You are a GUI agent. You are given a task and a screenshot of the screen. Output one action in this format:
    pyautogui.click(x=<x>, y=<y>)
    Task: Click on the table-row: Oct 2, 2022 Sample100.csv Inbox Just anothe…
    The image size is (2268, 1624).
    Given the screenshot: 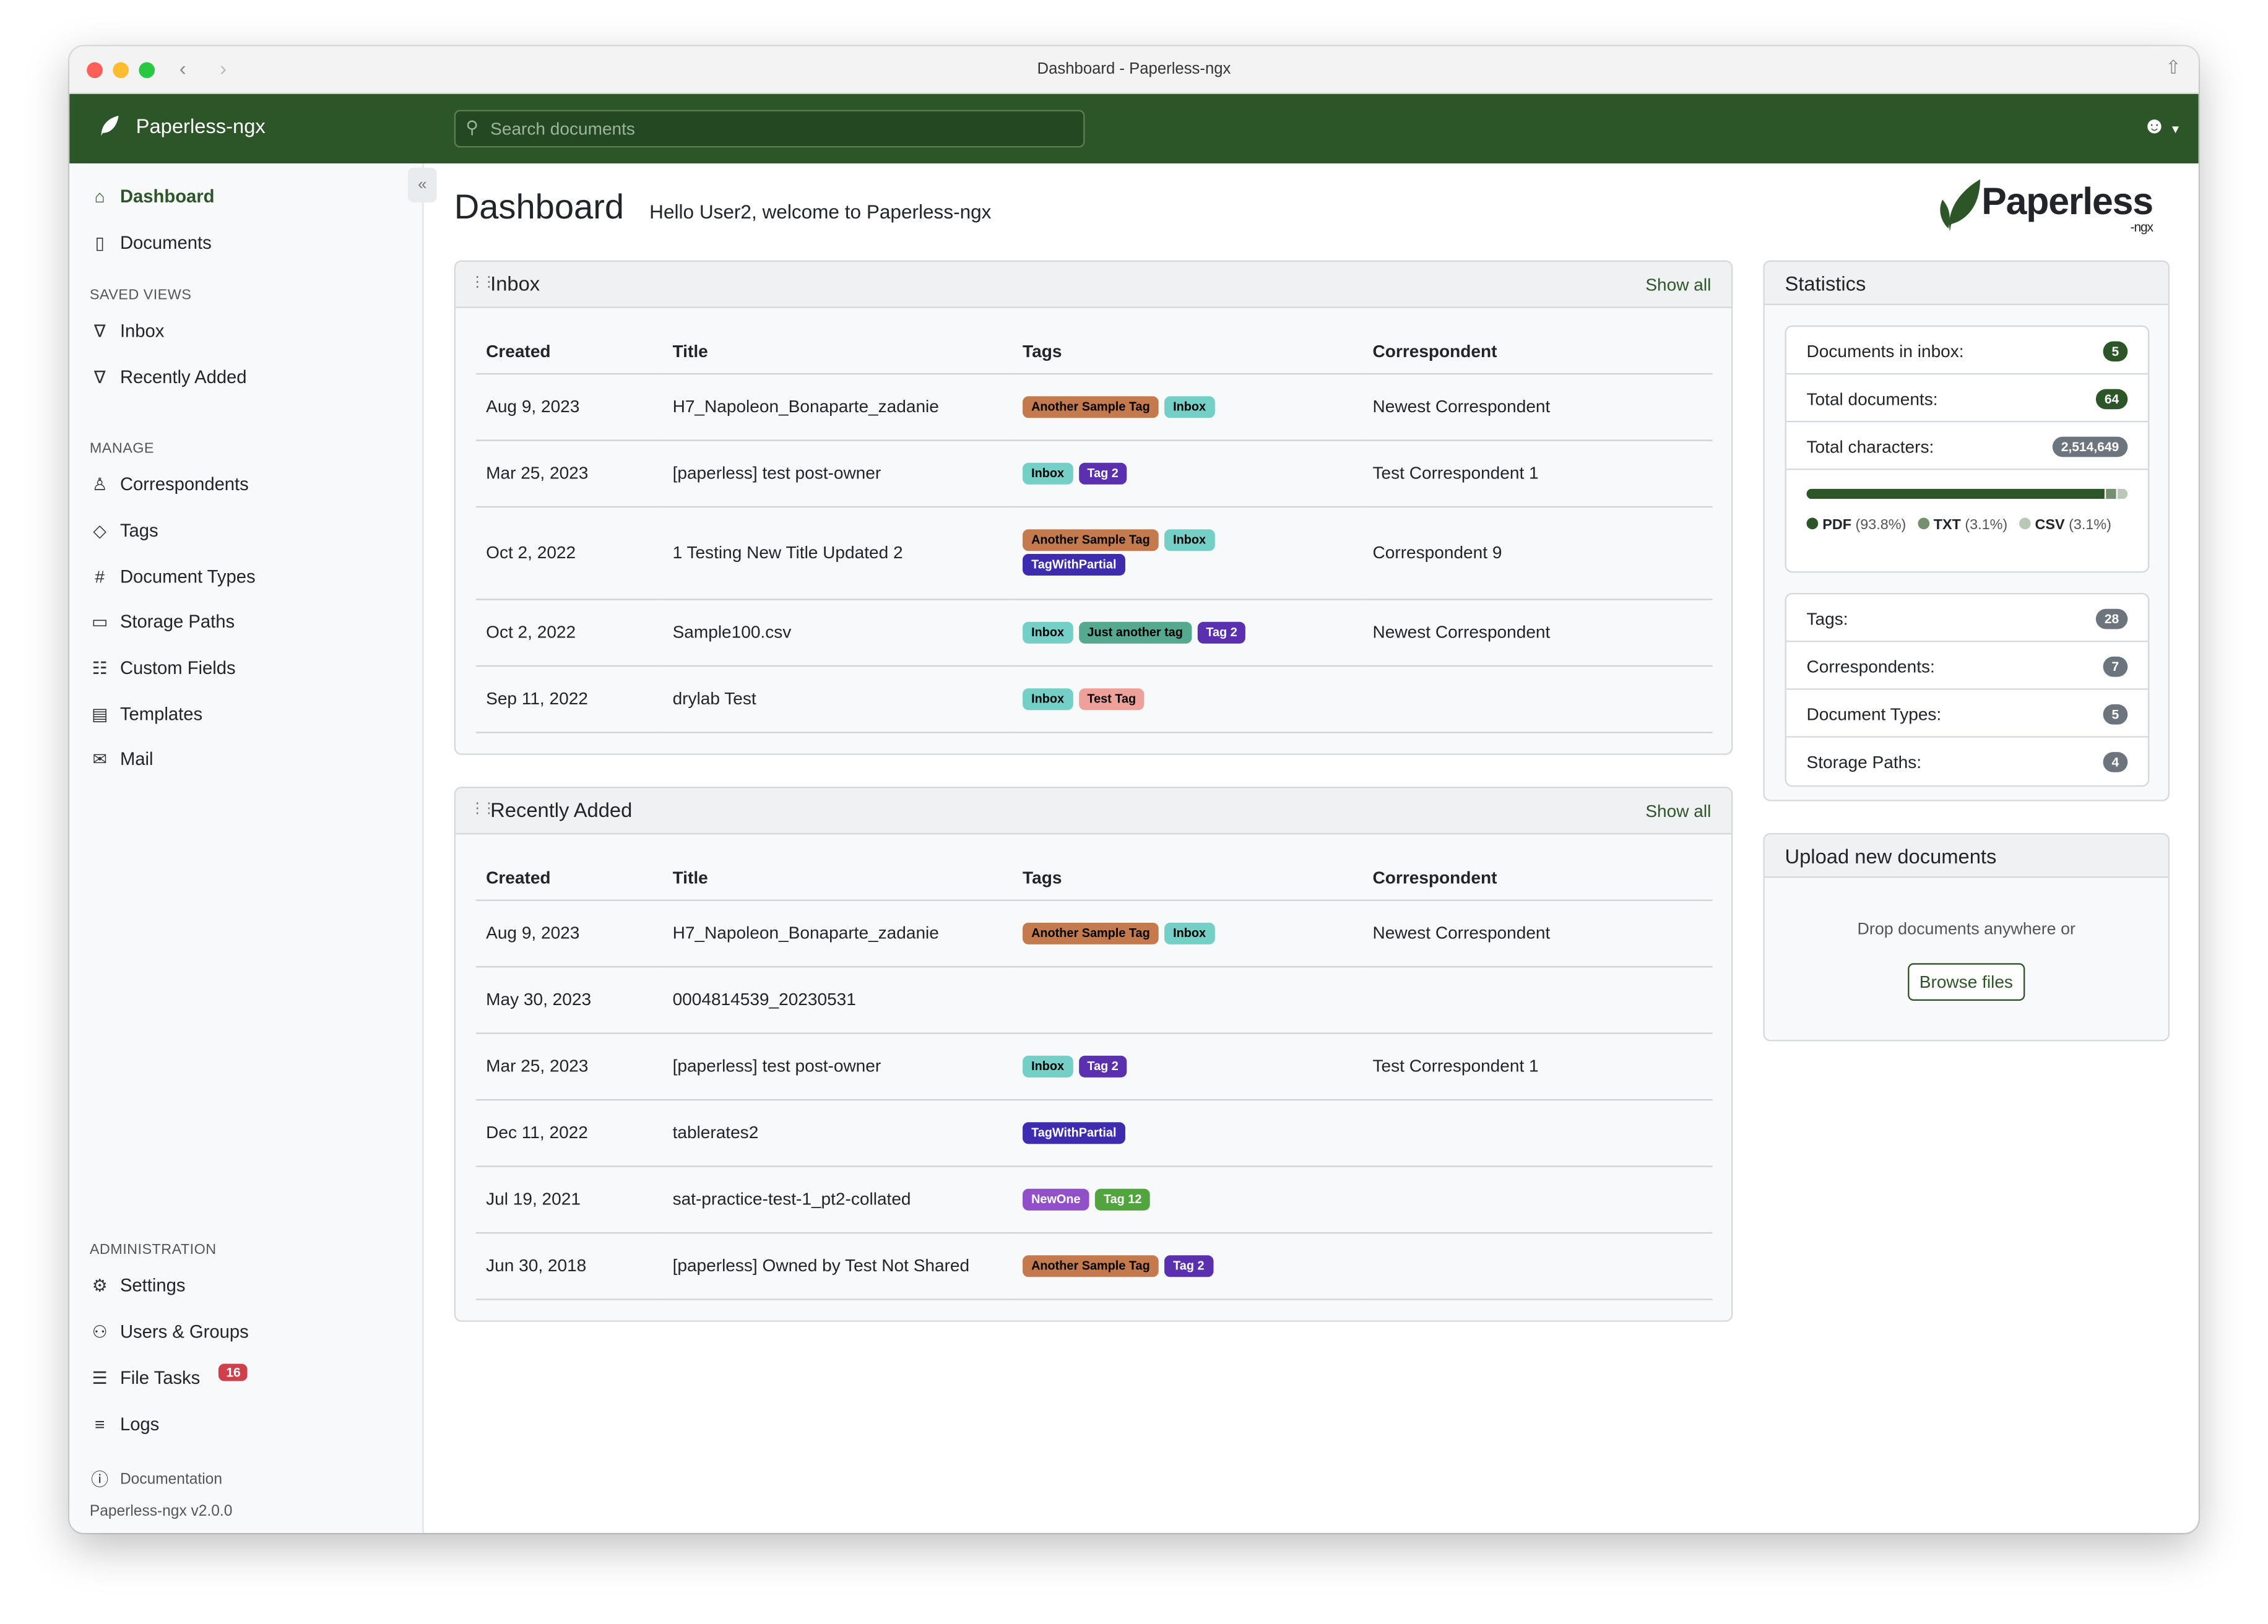 What is the action you would take?
    pyautogui.click(x=1094, y=632)
    